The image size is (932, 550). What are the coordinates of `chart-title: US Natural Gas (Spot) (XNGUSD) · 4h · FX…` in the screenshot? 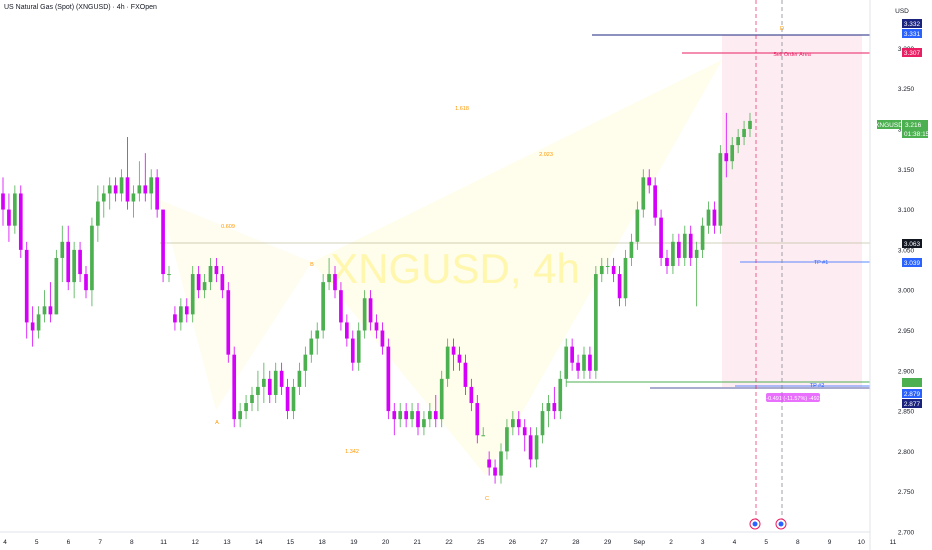 It's located at (80, 7).